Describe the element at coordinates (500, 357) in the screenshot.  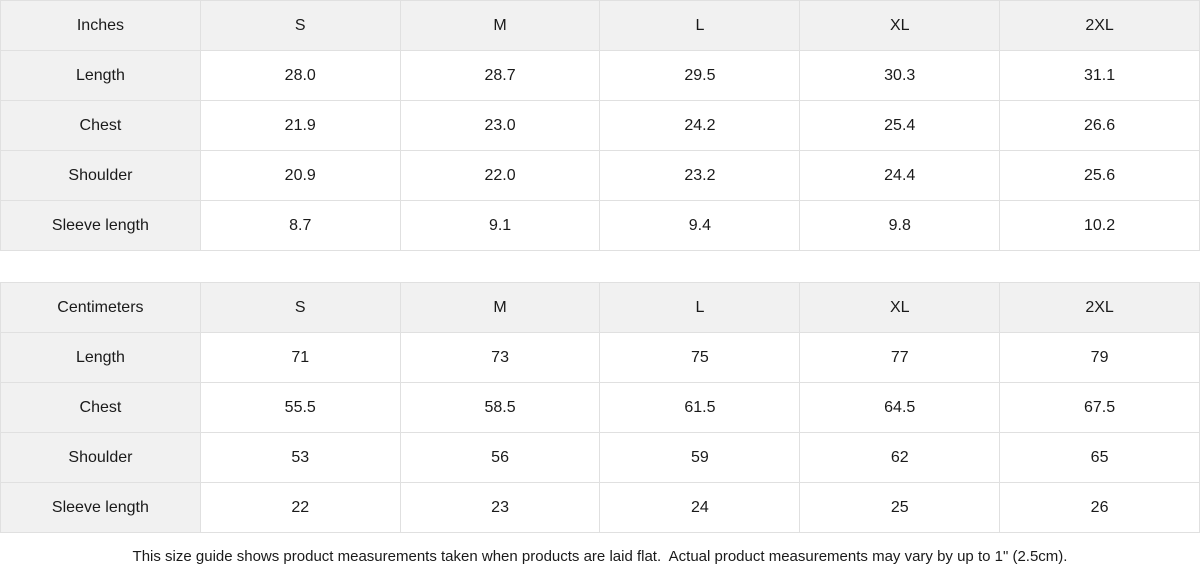
I see `value-cell: 73` at that location.